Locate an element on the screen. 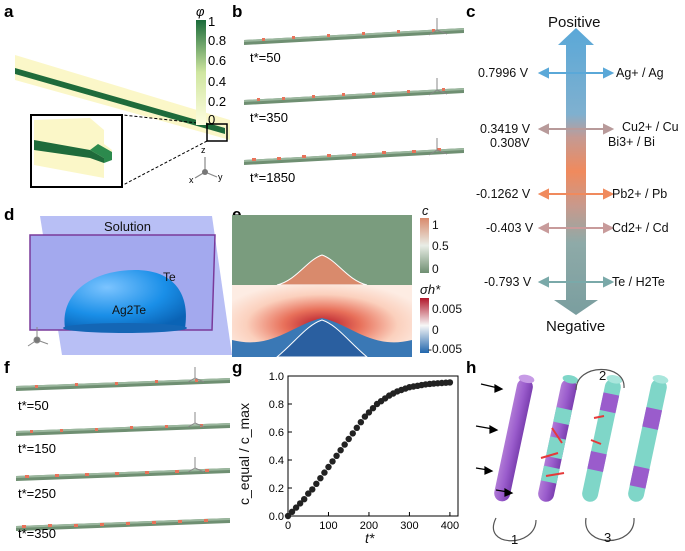 The image size is (685, 551). colorbar-c-tick: 0.5 is located at coordinates (440, 246).